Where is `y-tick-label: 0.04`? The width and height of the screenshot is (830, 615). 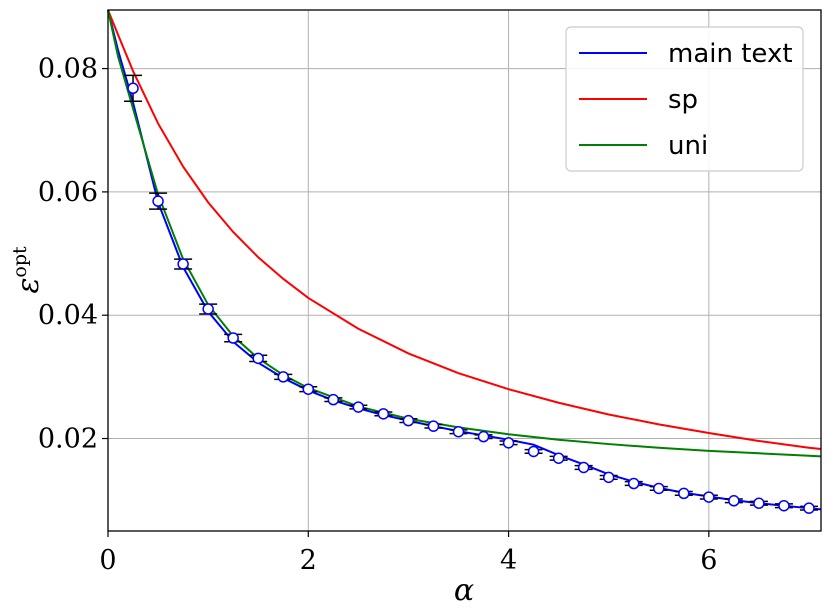 y-tick-label: 0.04 is located at coordinates (68, 315).